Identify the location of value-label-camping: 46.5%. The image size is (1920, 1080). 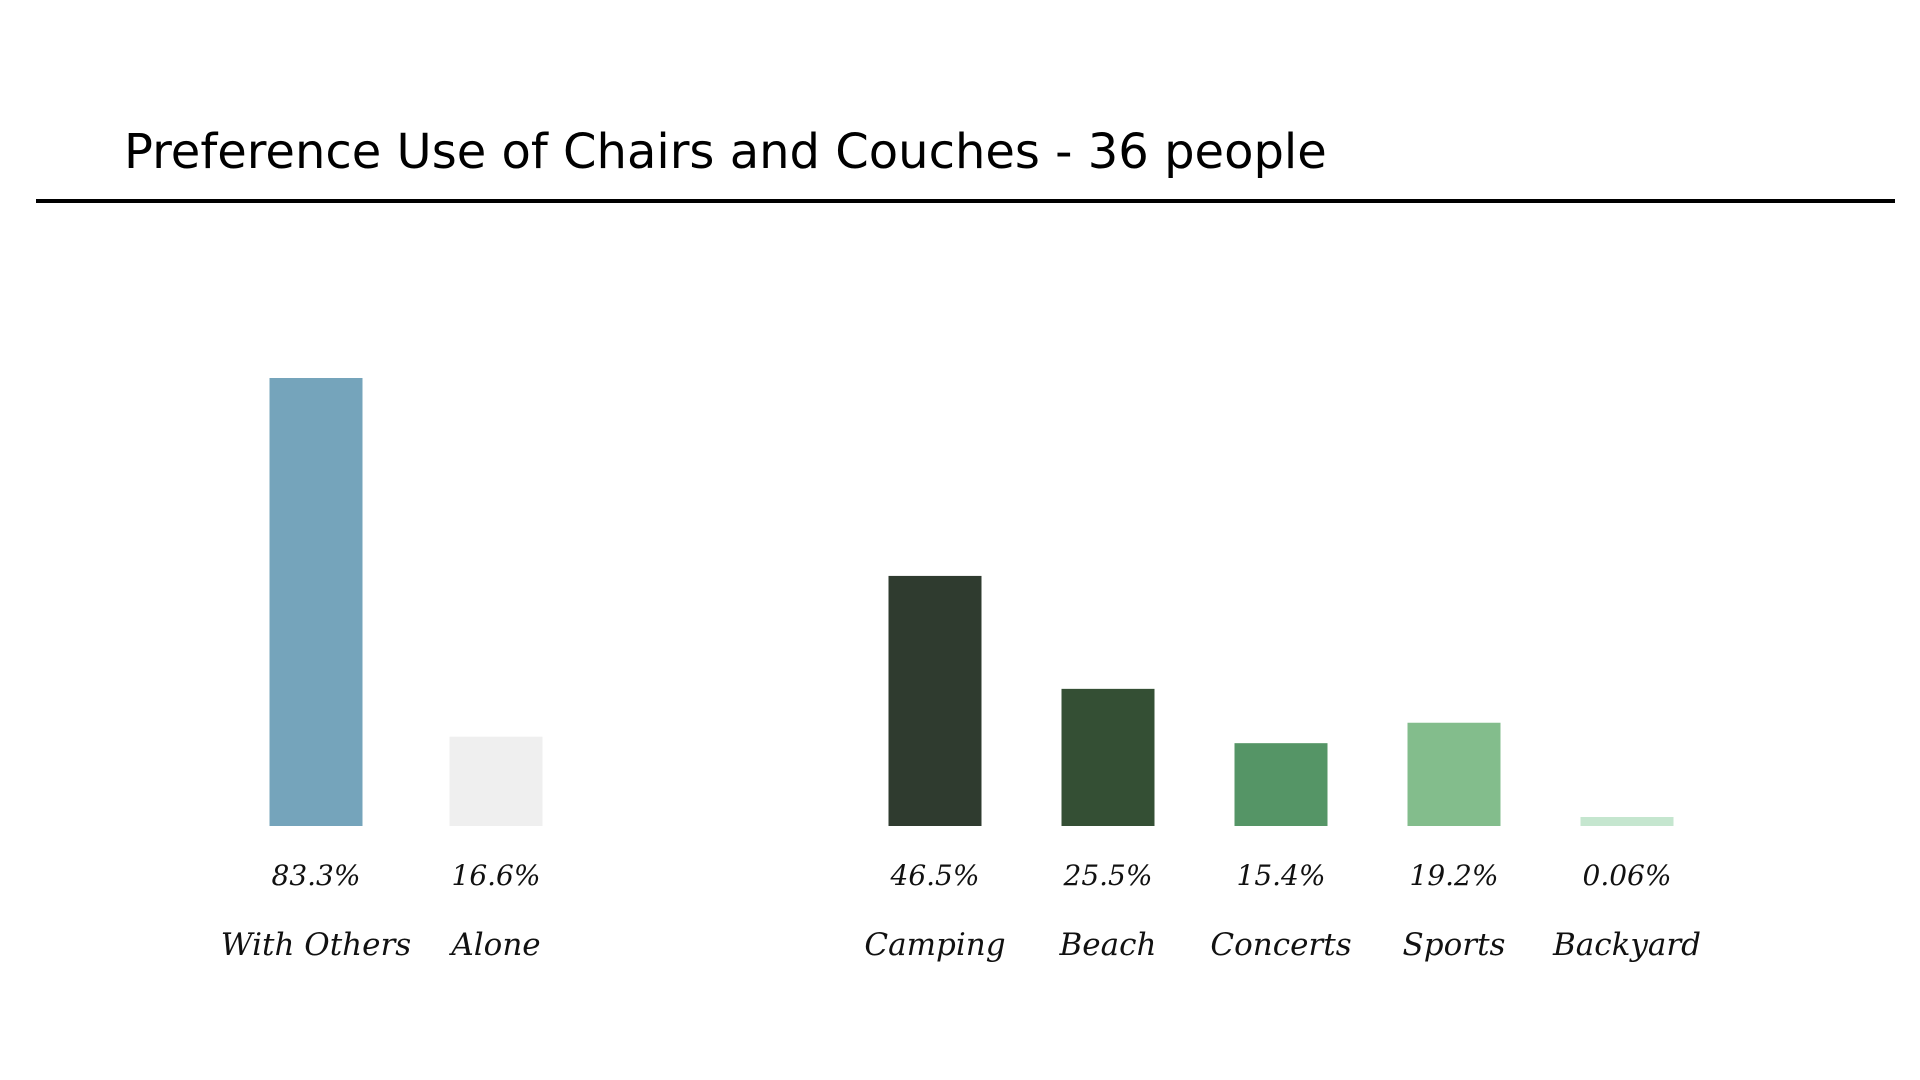
(935, 875).